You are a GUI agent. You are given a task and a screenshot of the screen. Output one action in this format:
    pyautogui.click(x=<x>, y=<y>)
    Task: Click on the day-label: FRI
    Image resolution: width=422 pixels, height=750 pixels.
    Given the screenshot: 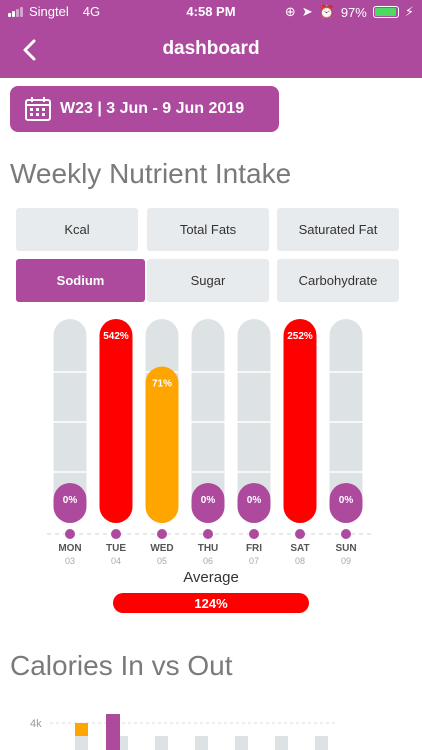 What is the action you would take?
    pyautogui.click(x=254, y=548)
    